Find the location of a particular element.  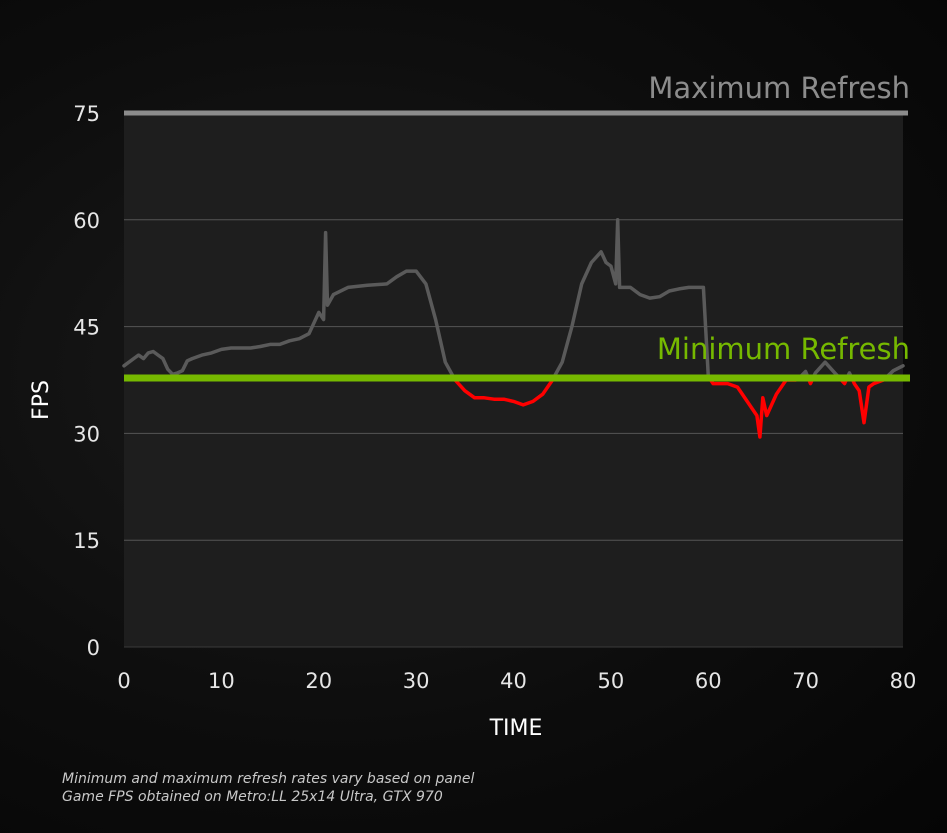

minimum-refresh-label: Minimum Refresh is located at coordinates (783, 349).